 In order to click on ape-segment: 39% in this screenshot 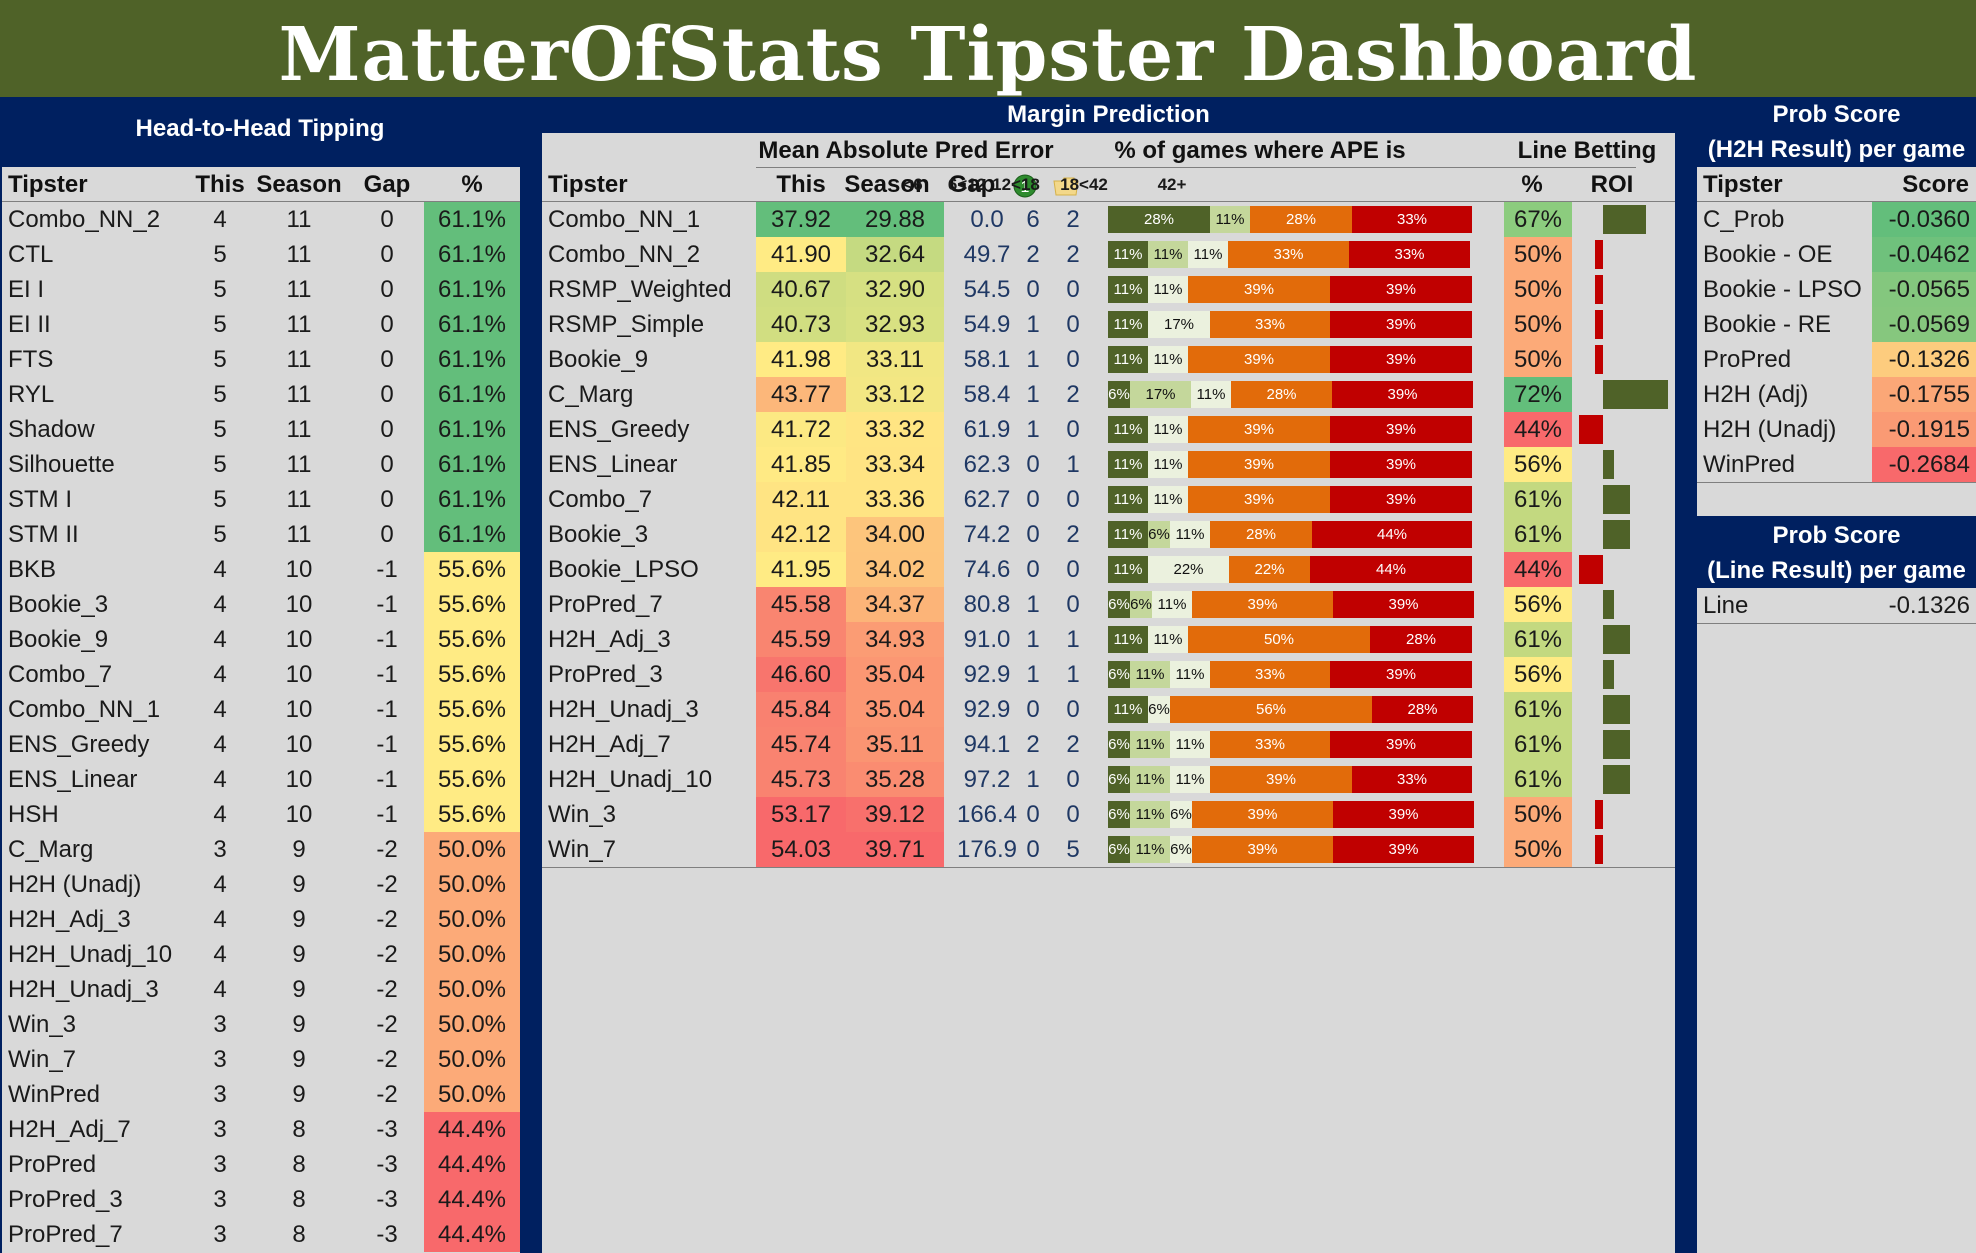, I will do `click(1259, 289)`.